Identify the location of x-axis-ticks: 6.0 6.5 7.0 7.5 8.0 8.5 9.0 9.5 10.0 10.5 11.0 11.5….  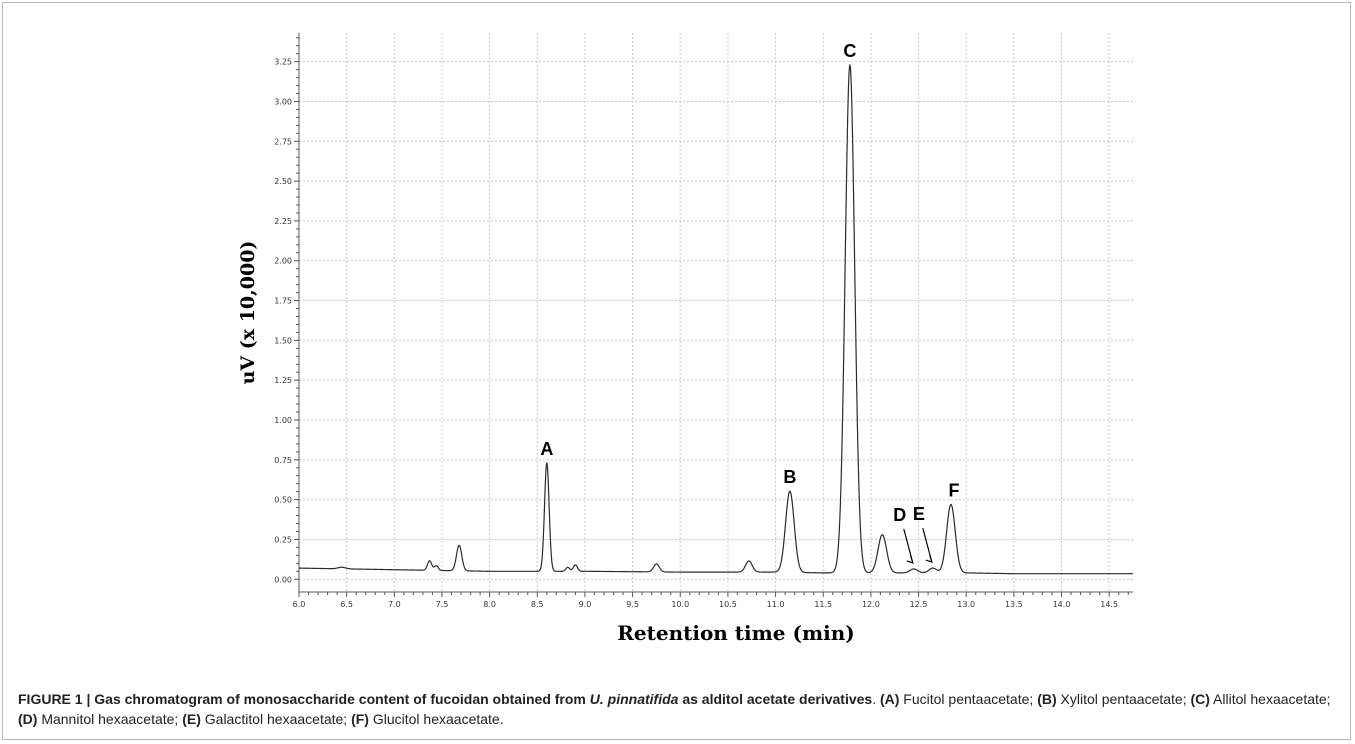
(711, 600).